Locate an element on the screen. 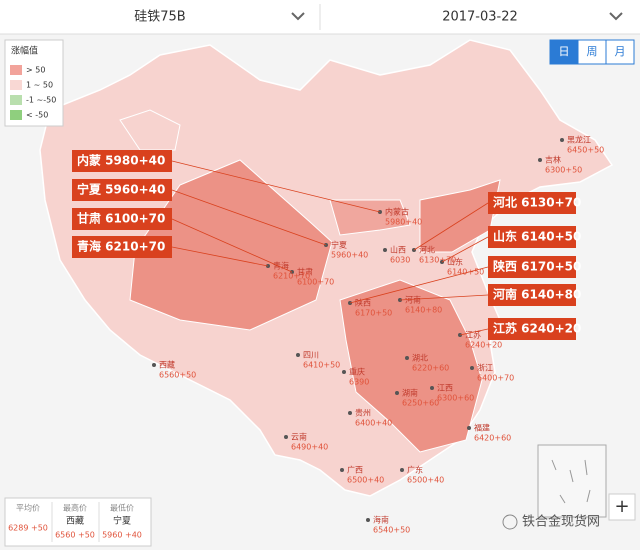 Image resolution: width=640 pixels, height=554 pixels. tab-label: 月 is located at coordinates (620, 51).